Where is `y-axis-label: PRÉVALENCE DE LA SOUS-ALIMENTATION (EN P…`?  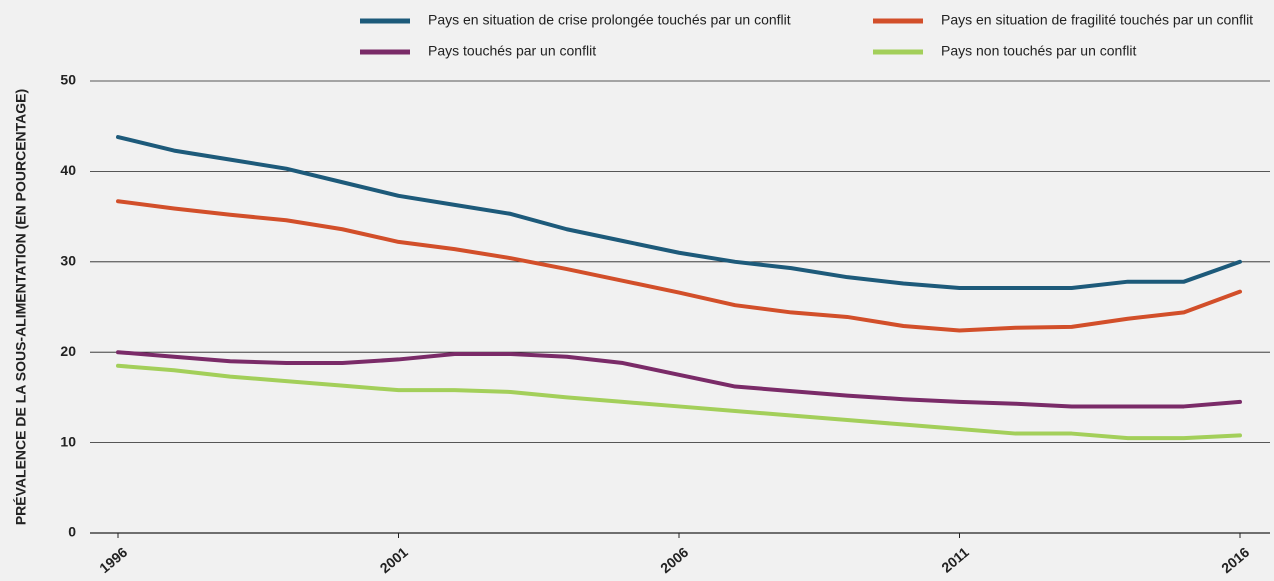 y-axis-label: PRÉVALENCE DE LA SOUS-ALIMENTATION (EN P… is located at coordinates (21, 307).